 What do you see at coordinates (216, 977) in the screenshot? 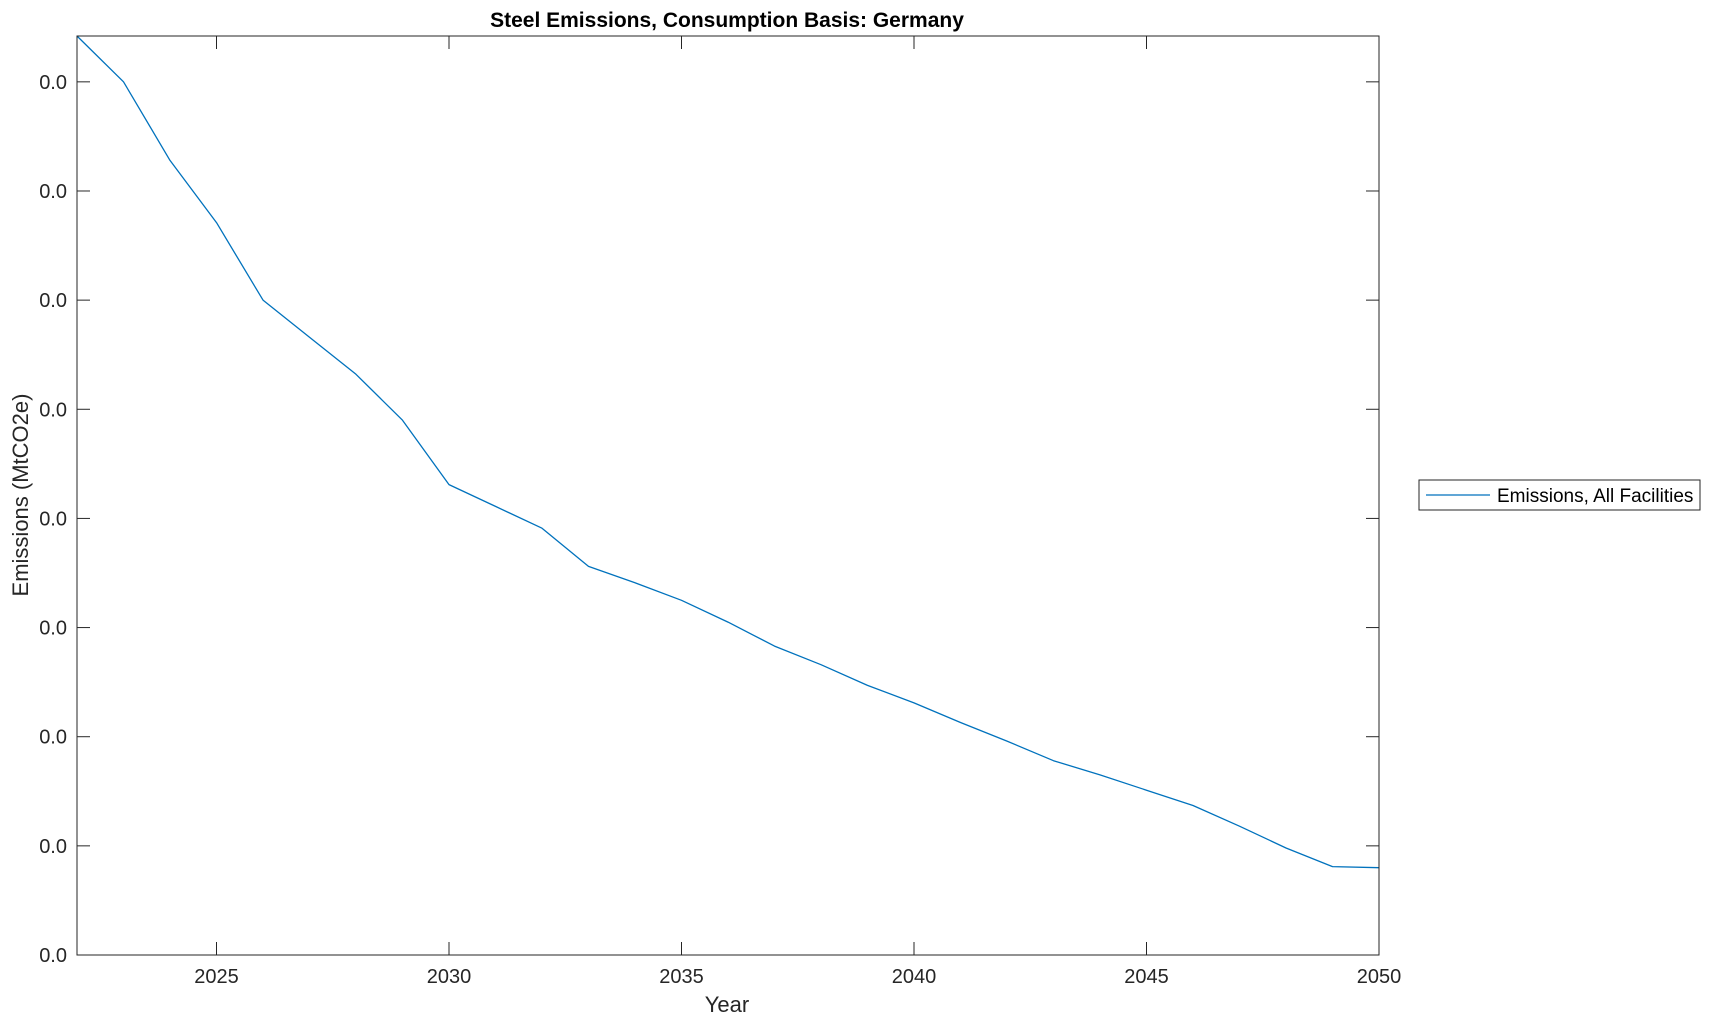
I see `x-tick-label: 2025` at bounding box center [216, 977].